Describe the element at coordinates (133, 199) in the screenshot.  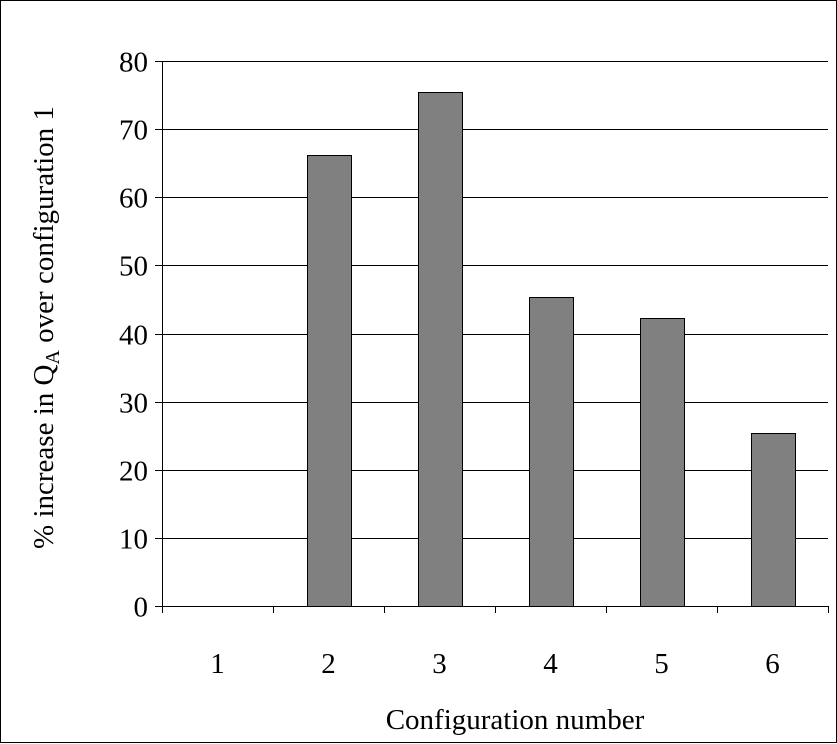
I see `y-tick-label: 60` at that location.